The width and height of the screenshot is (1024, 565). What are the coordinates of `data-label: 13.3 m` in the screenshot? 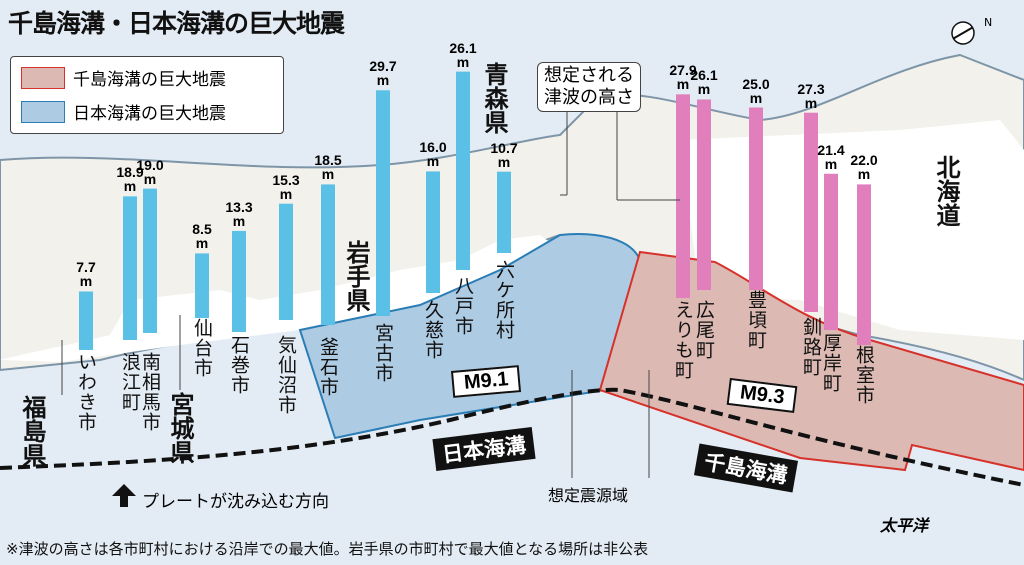 It's located at (238, 214).